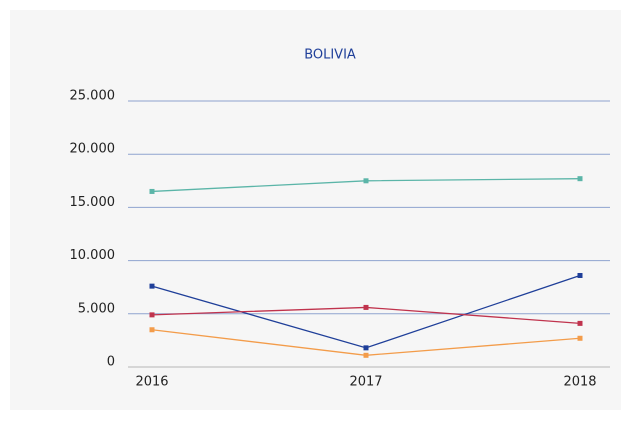  What do you see at coordinates (93, 255) in the screenshot?
I see `y-tick-label: 10.000` at bounding box center [93, 255].